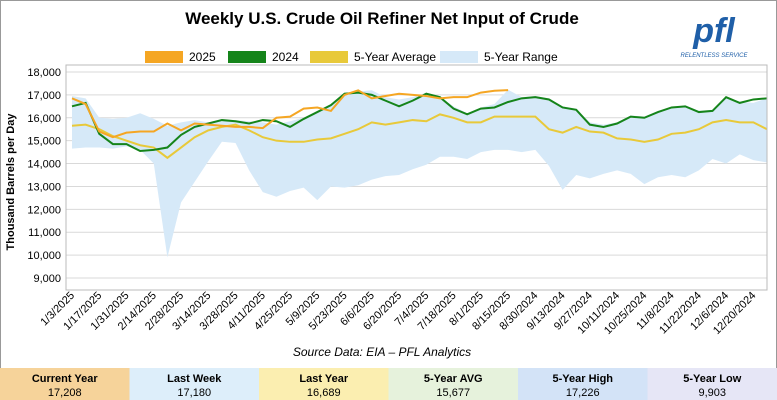 The height and width of the screenshot is (400, 777). Describe the element at coordinates (44, 210) in the screenshot. I see `y-tick-label: 12,000` at that location.